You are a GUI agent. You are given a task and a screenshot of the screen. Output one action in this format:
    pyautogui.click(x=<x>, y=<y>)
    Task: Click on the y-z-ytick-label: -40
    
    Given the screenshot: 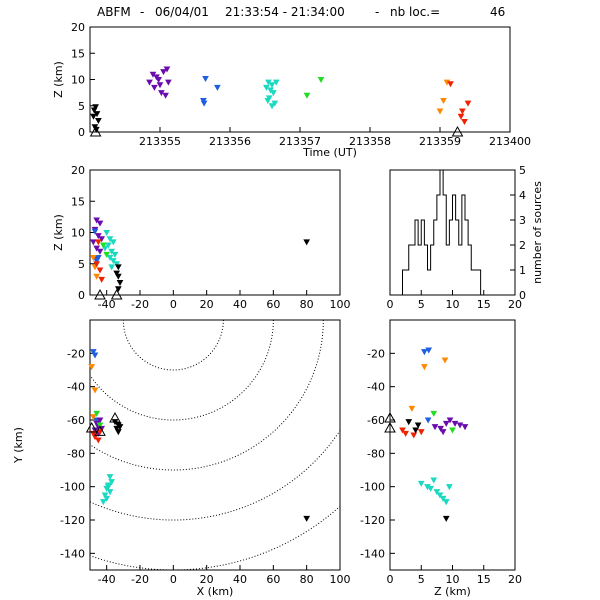 What is the action you would take?
    pyautogui.click(x=376, y=387)
    